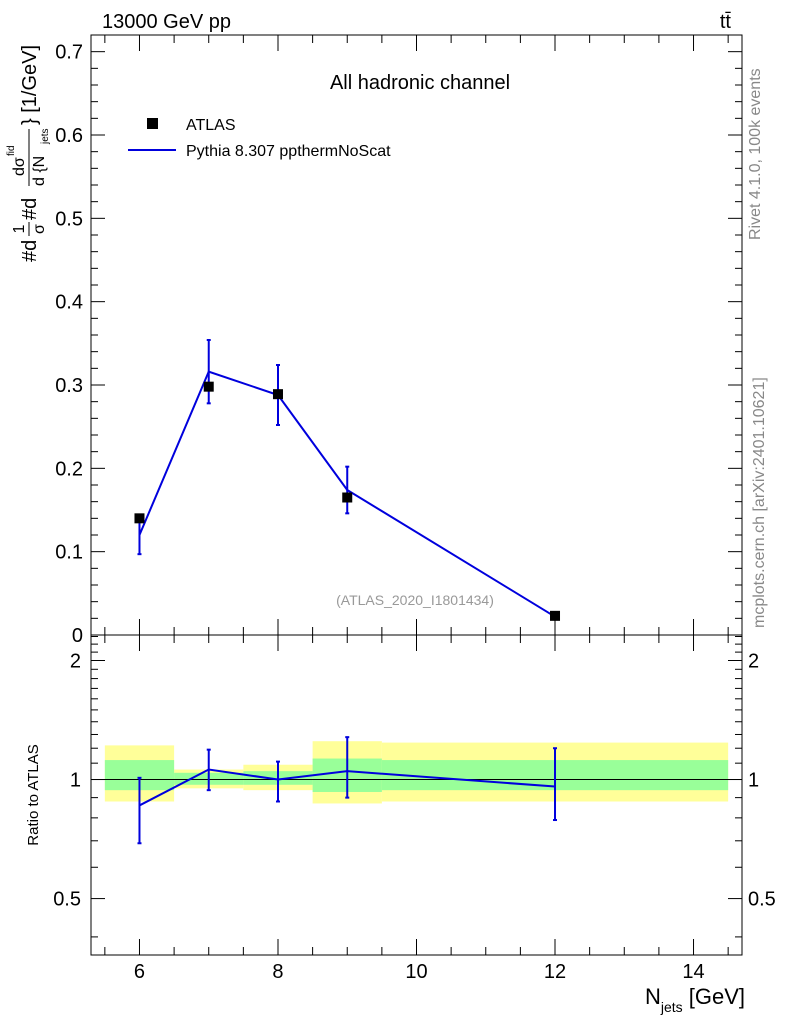 The width and height of the screenshot is (786, 1024). I want to click on data-series, so click(347, 501).